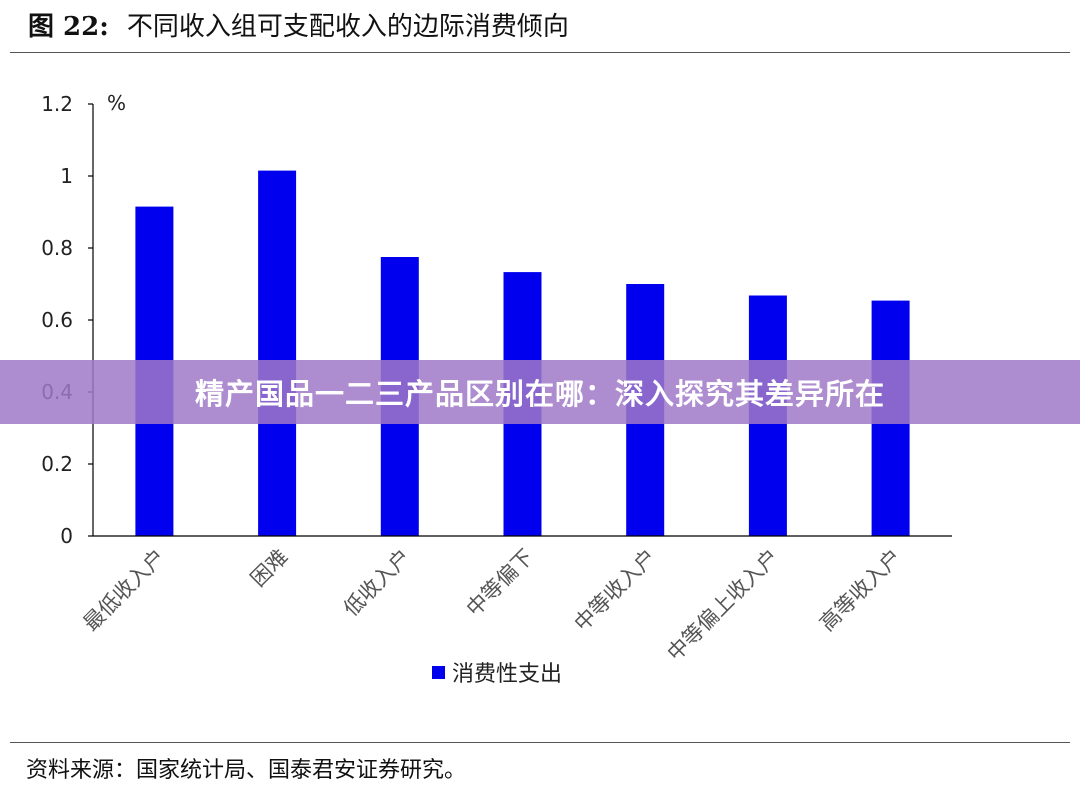 The image size is (1080, 785). Describe the element at coordinates (57, 464) in the screenshot. I see `y-tick-label: 0.2` at that location.